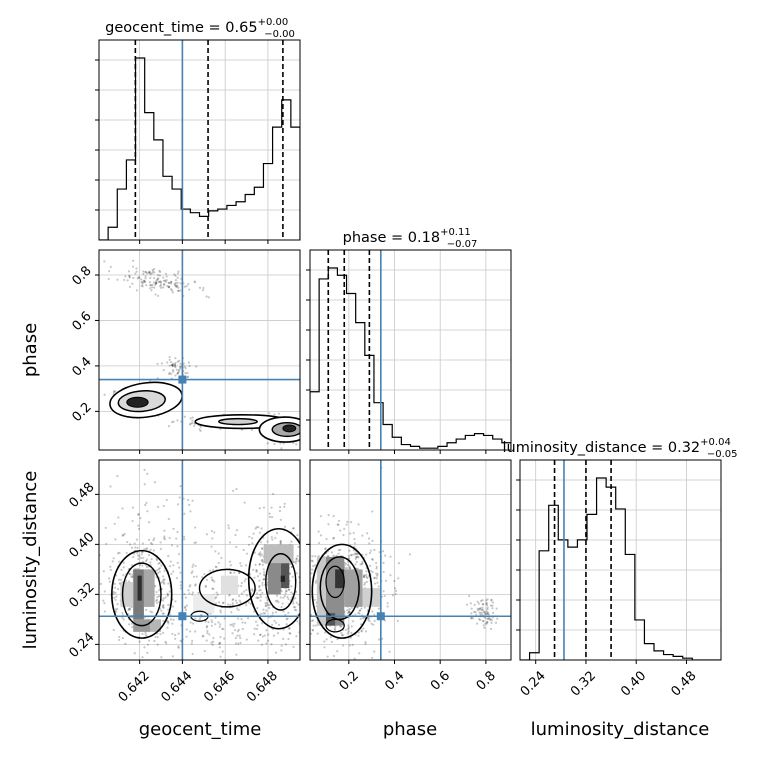 The height and width of the screenshot is (760, 760). What do you see at coordinates (177, 686) in the screenshot?
I see `x-tick-label: 0.644` at bounding box center [177, 686].